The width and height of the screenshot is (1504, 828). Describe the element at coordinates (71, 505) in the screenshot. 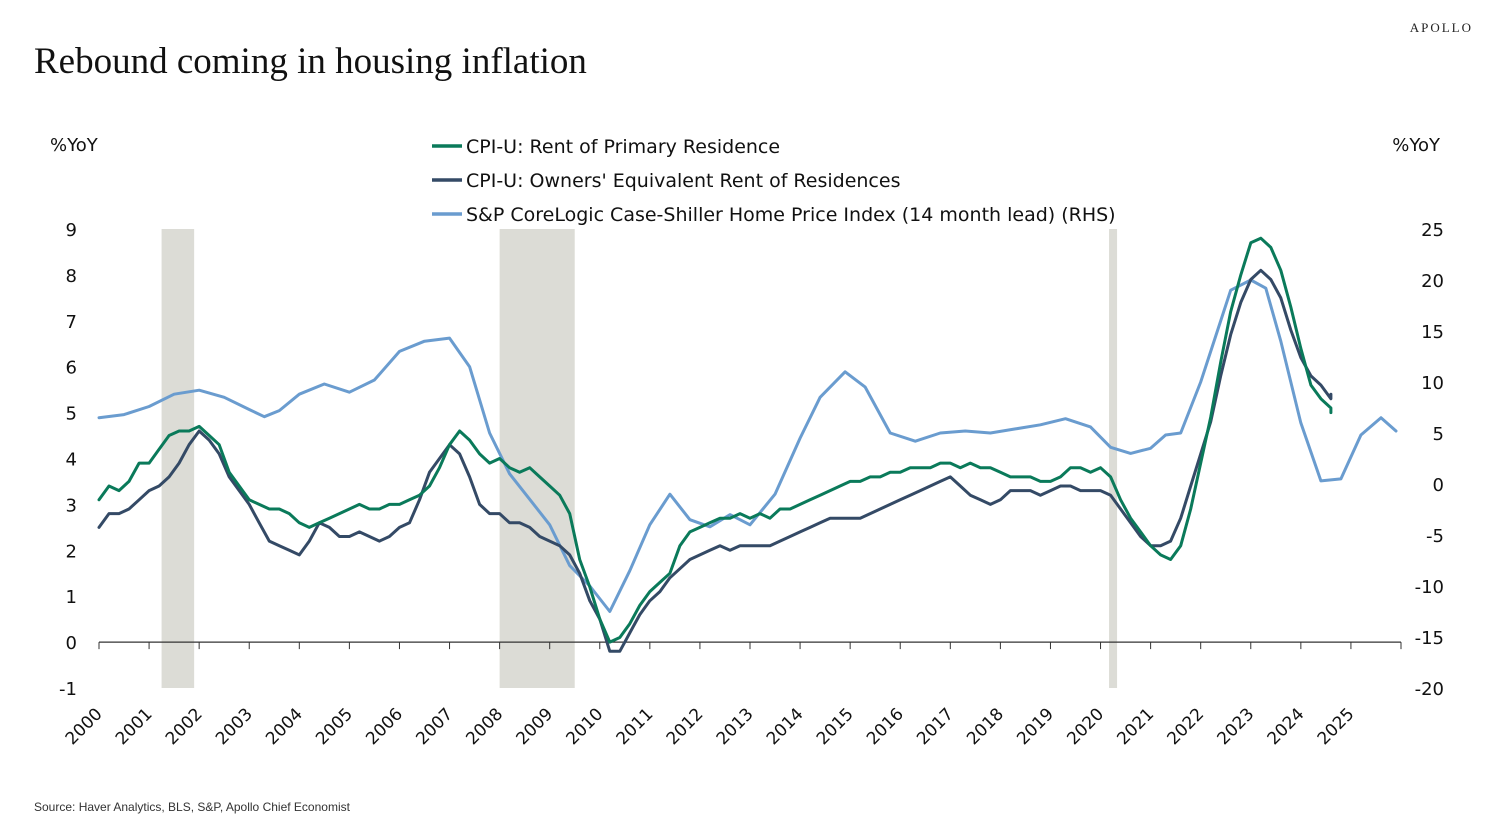

I see `y-tick-left-3: 3` at that location.